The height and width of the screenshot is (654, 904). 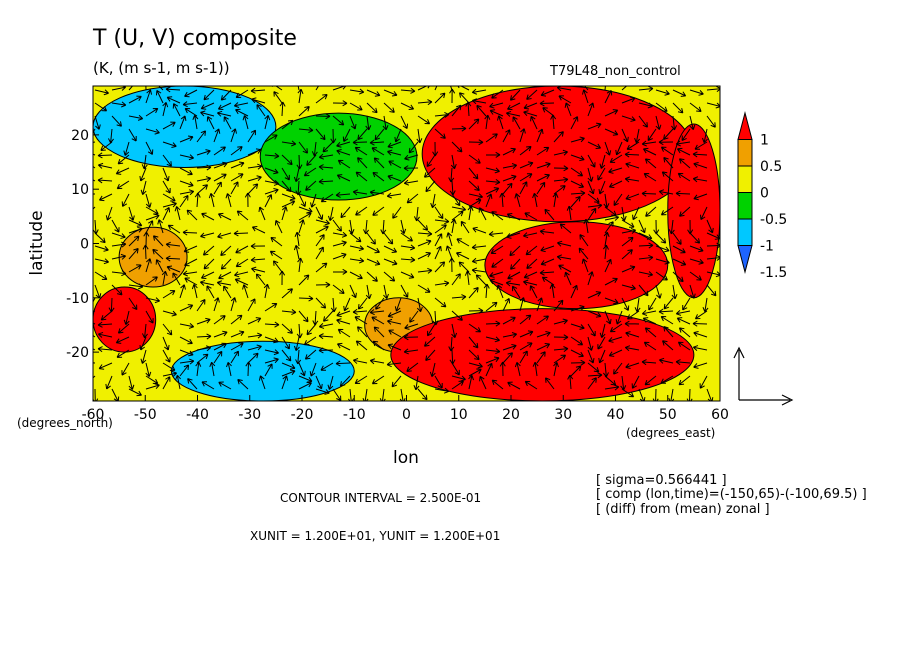 What do you see at coordinates (615, 71) in the screenshot?
I see `run-label: T79L48_non_control` at bounding box center [615, 71].